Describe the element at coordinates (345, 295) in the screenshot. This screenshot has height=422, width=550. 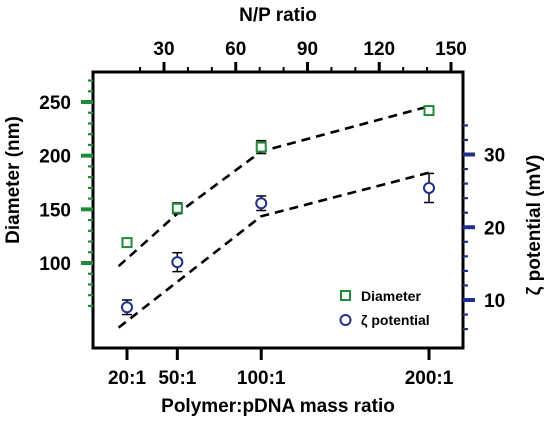
I see `legend-marker-diameter` at that location.